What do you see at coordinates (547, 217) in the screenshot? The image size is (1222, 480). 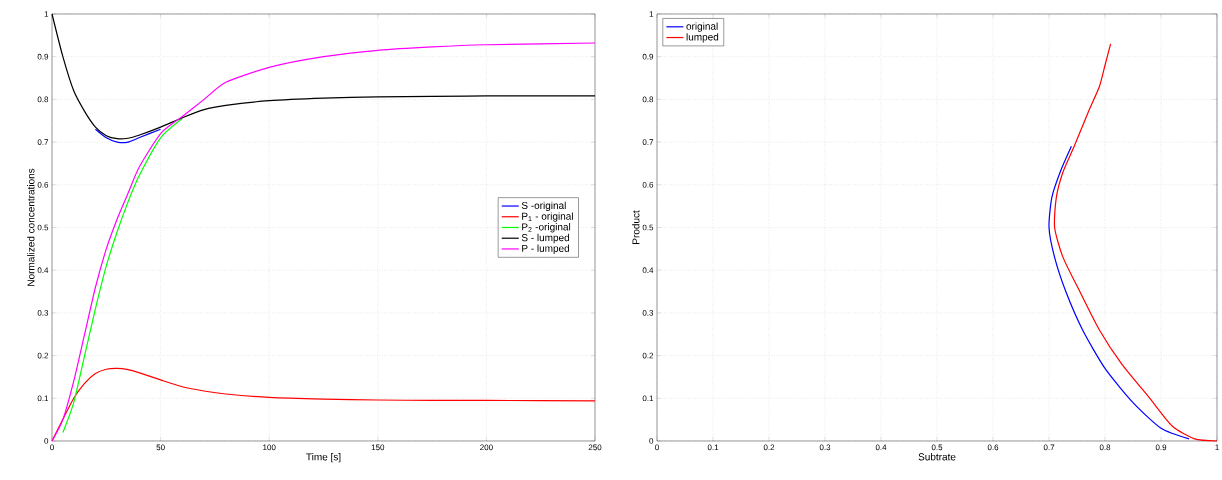 I see `legend-label: P$_{1}$ - original` at bounding box center [547, 217].